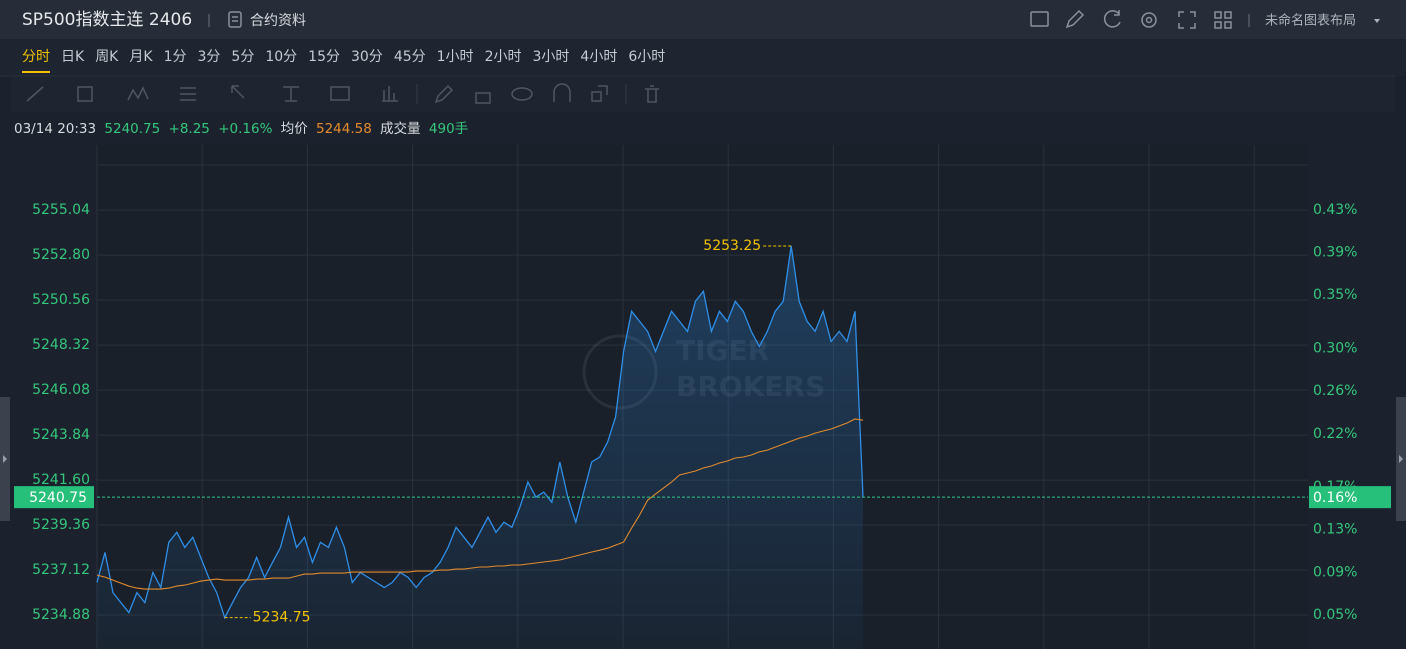  I want to click on settings-icon-core, so click(1149, 20).